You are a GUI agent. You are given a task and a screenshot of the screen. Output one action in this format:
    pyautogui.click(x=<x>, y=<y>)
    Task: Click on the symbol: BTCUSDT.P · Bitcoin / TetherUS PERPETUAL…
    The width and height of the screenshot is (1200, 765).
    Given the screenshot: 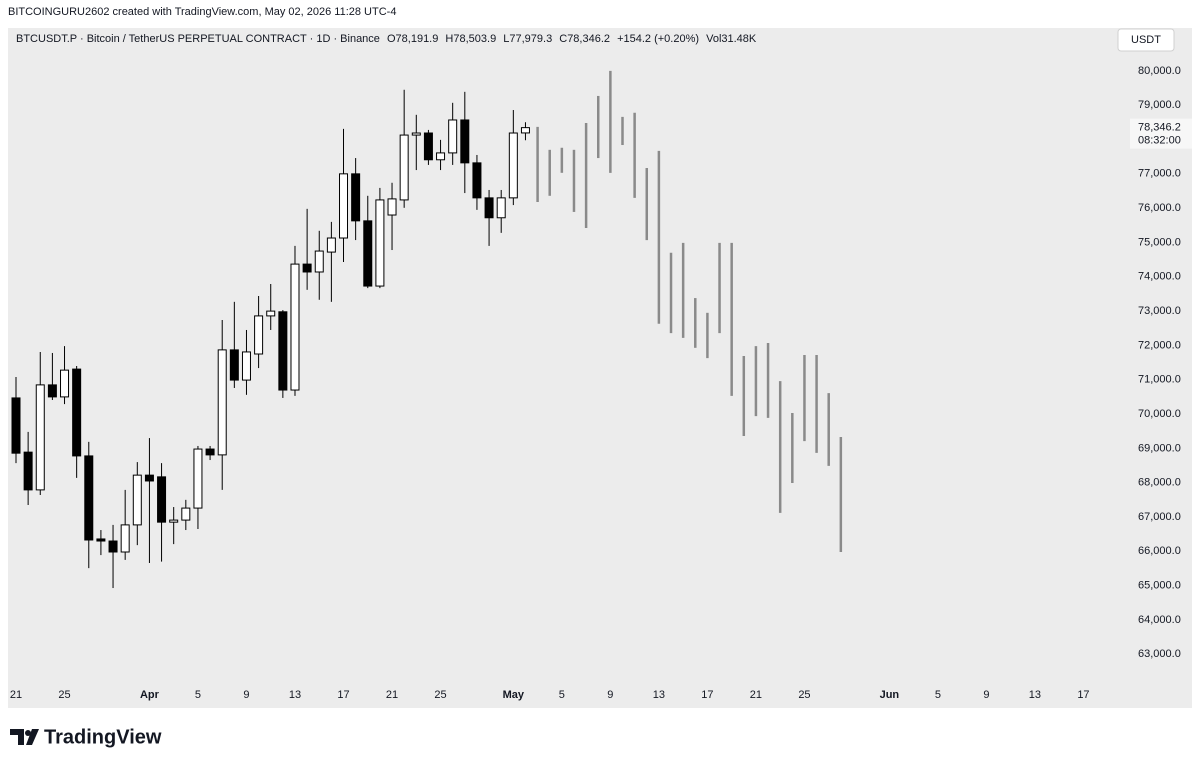 What is the action you would take?
    pyautogui.click(x=198, y=39)
    